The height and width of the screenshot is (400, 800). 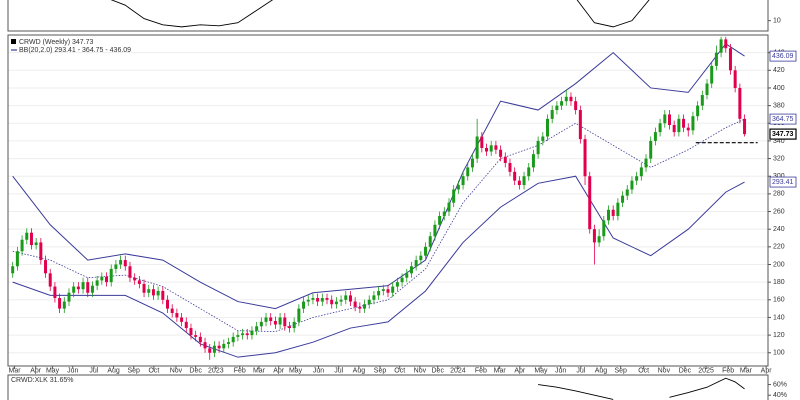 What do you see at coordinates (399, 370) in the screenshot?
I see `x-tick-label: Oct` at bounding box center [399, 370].